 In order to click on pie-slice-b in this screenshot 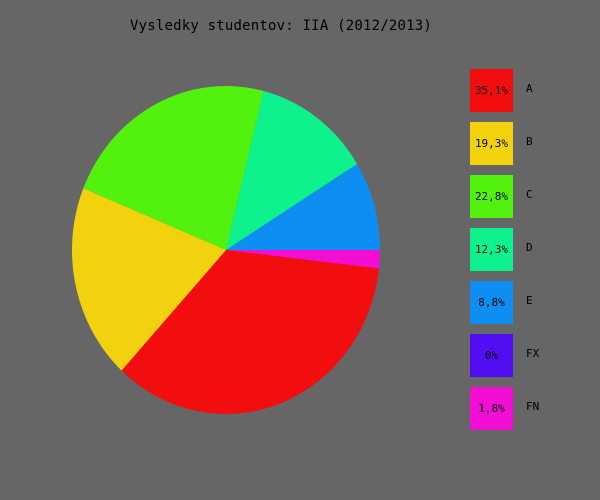, I will do `click(149, 279)`.